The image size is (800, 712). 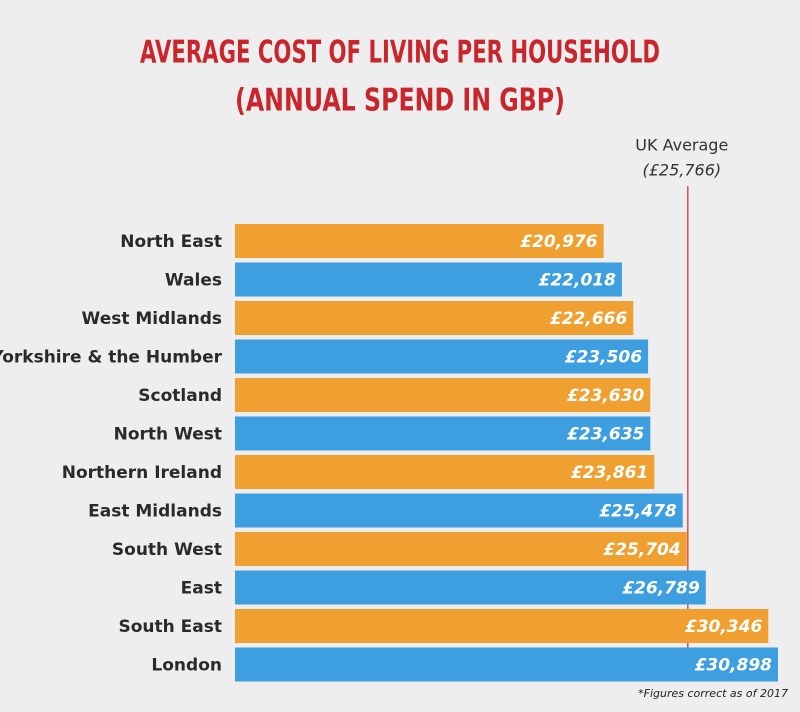 I want to click on category-label: South East, so click(x=170, y=627).